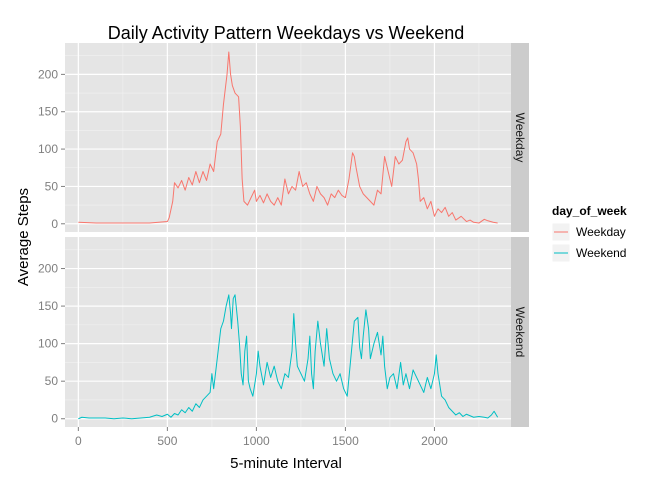 This screenshot has width=672, height=480. I want to click on x-tick-label: 1000, so click(256, 441).